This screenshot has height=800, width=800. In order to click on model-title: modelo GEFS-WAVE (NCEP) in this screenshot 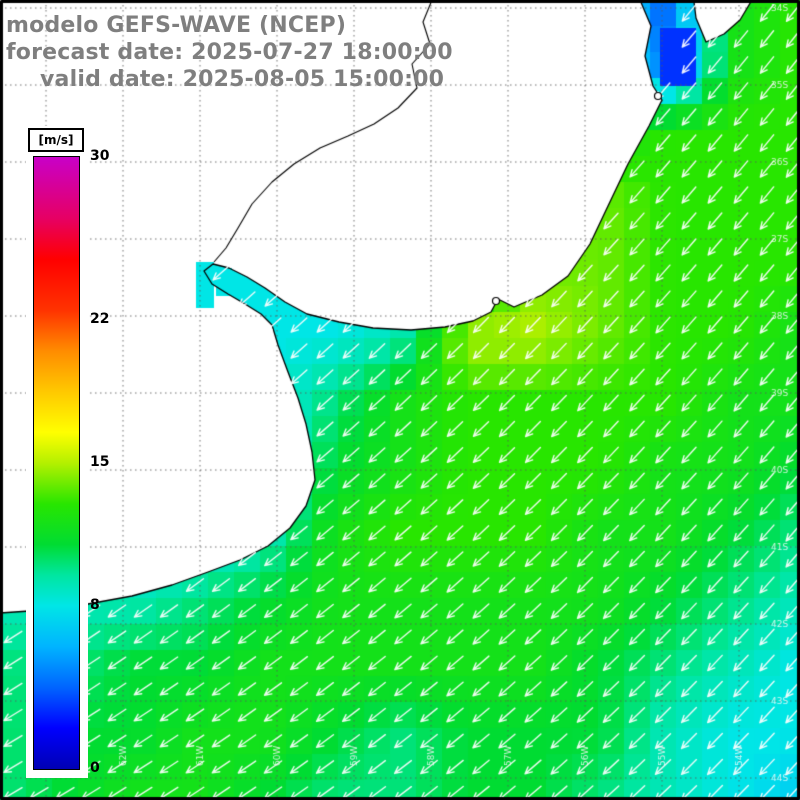, I will do `click(176, 25)`.